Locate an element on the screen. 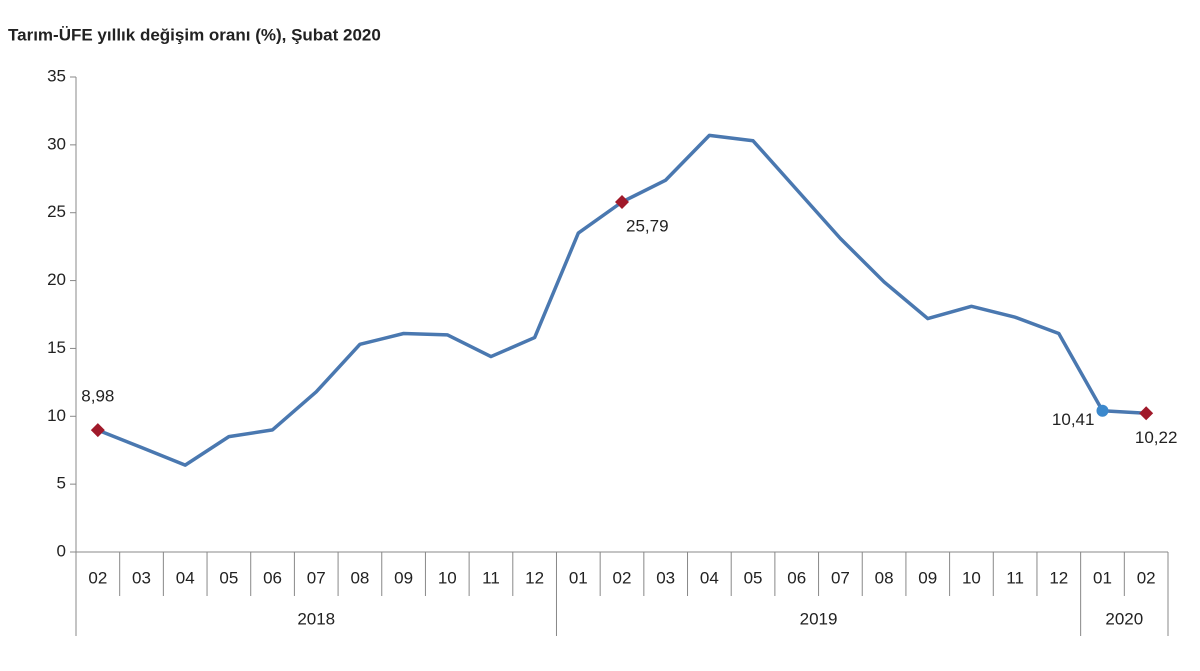 This screenshot has width=1200, height=671. data-label: 10,41 is located at coordinates (1073, 419).